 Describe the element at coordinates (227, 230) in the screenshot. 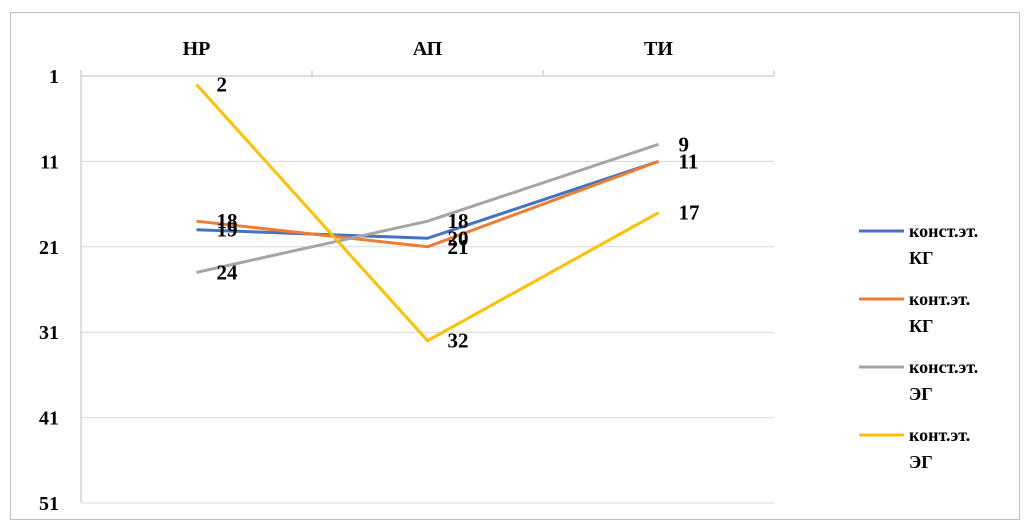

I see `data-label: 19` at that location.